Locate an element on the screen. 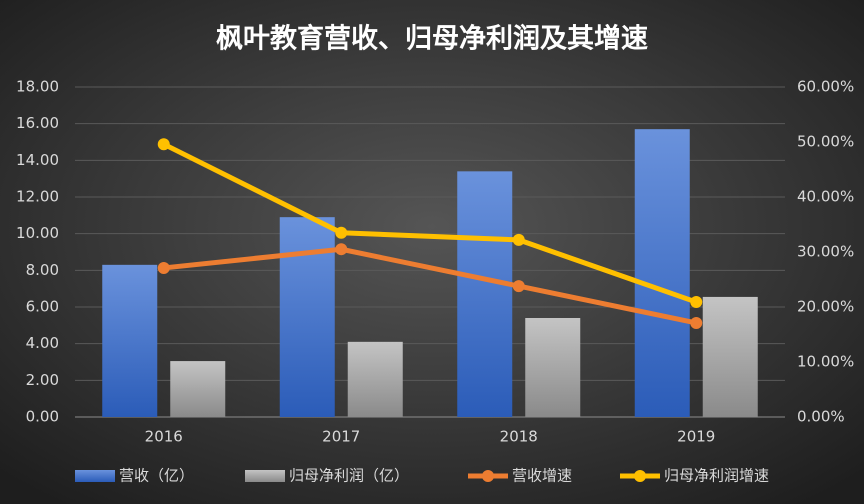 The height and width of the screenshot is (504, 864). y-tick-label: 18.00 is located at coordinates (37, 87).